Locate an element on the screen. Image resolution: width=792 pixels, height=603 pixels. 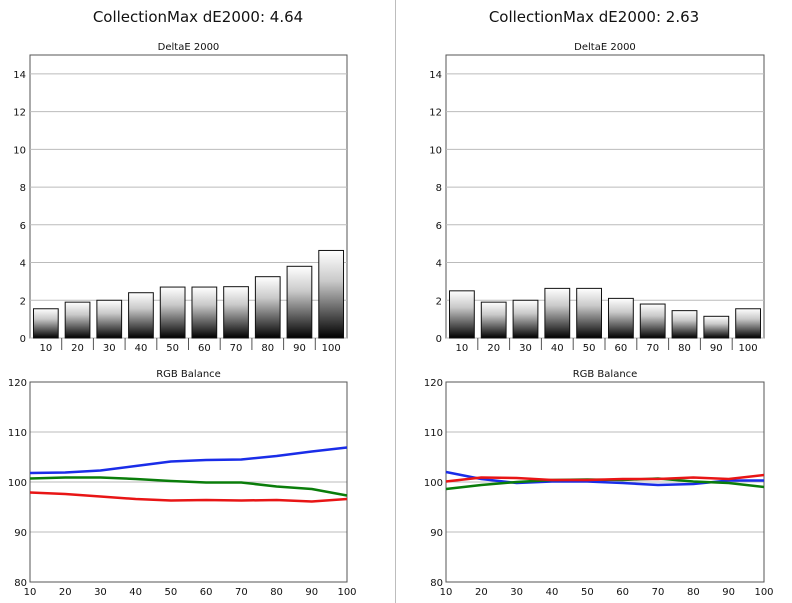
panel-title-left: CollectionMax dE2000: 4.64 is located at coordinates (198, 17).